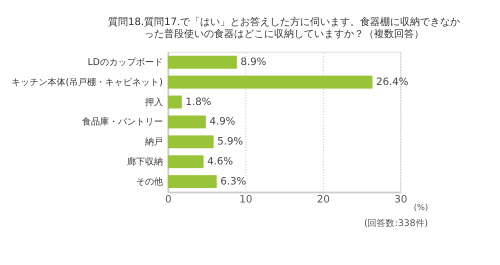 This screenshot has height=265, width=500. I want to click on y-tick-label: 廊下収納, so click(144, 162).